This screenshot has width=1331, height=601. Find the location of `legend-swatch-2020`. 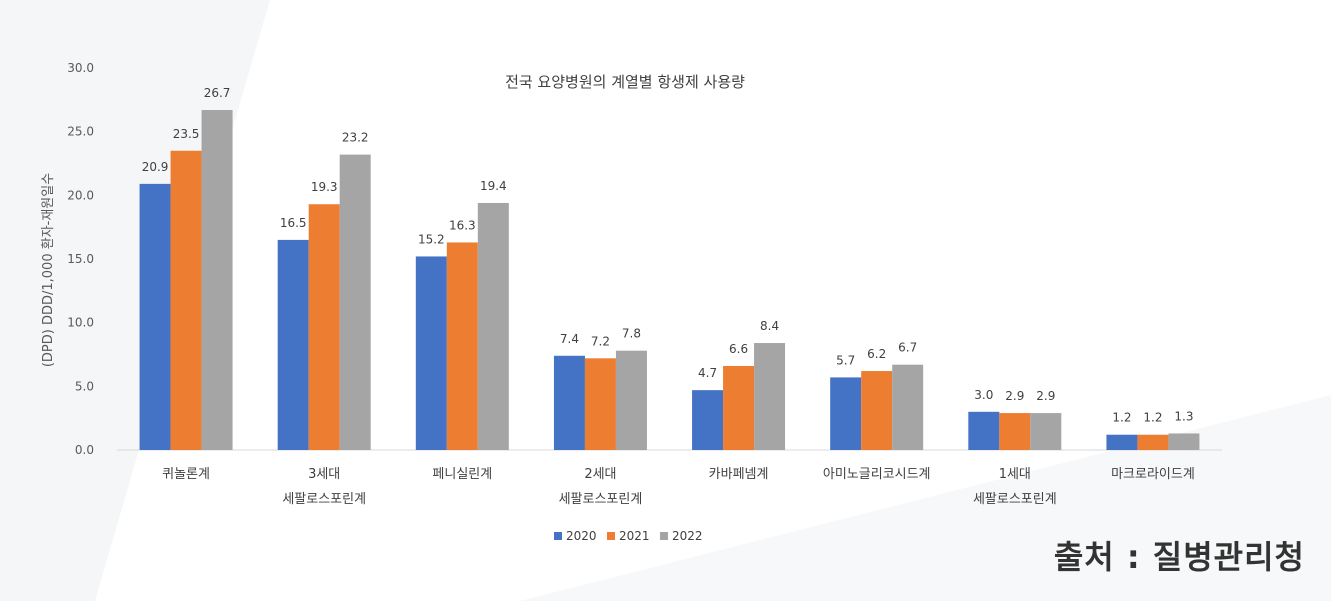

legend-swatch-2020 is located at coordinates (558, 536).